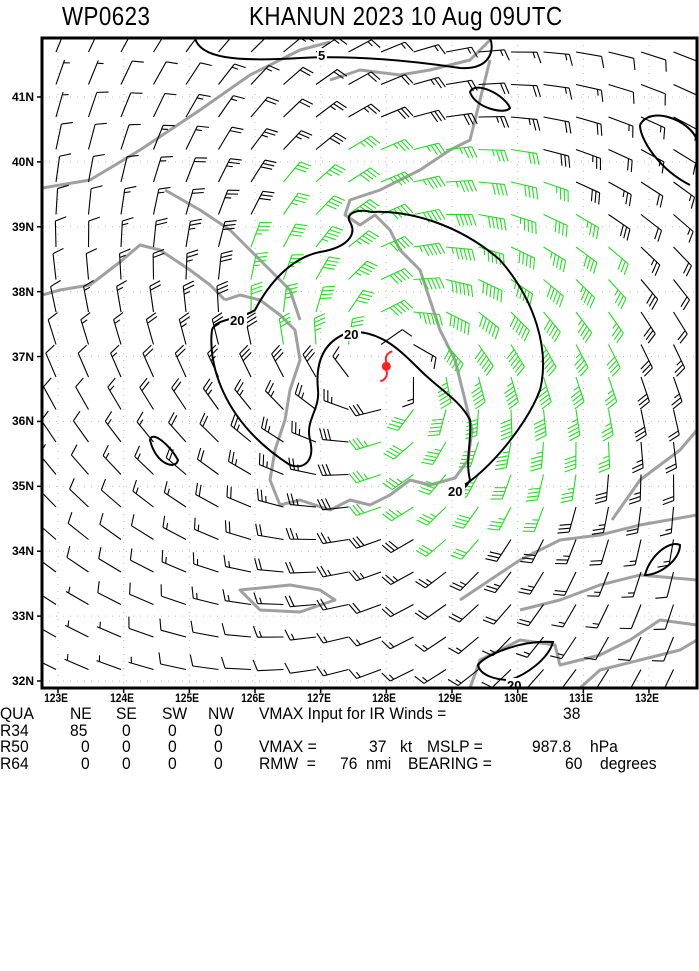 Image resolution: width=699 pixels, height=971 pixels. Describe the element at coordinates (17, 421) in the screenshot. I see `latitude-tick-label: 36N` at that location.